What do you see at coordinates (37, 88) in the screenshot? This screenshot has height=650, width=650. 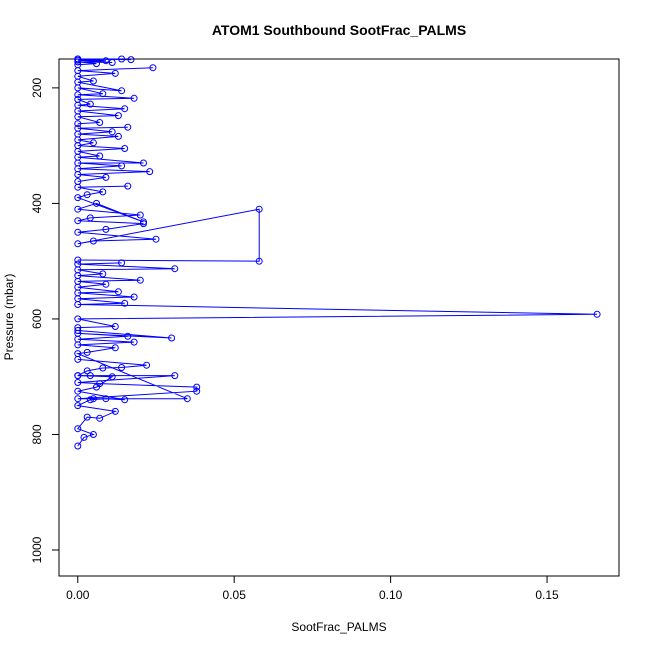 I see `y-tick-label: 200` at bounding box center [37, 88].